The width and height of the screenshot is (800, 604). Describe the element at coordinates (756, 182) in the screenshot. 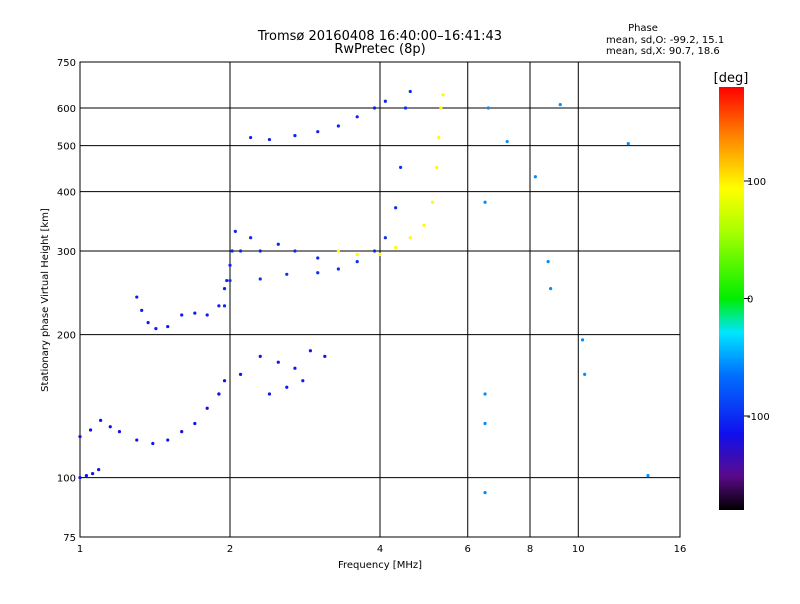

I see `colorbar-tick-label: 100` at that location.